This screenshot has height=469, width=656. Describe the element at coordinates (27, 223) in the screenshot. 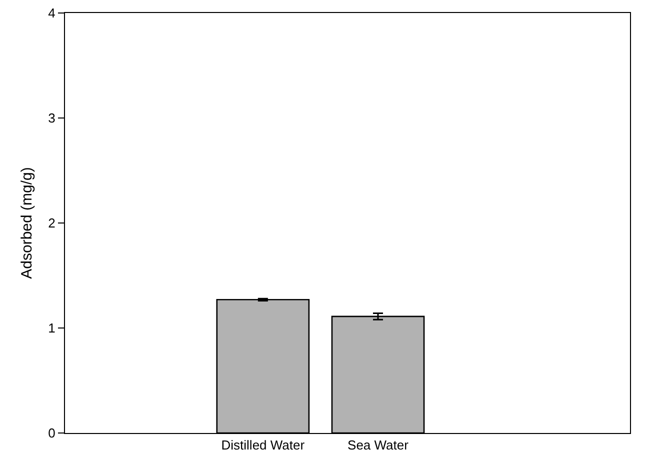

I see `y-axis-title: Adsorbed (mg/g)` at that location.